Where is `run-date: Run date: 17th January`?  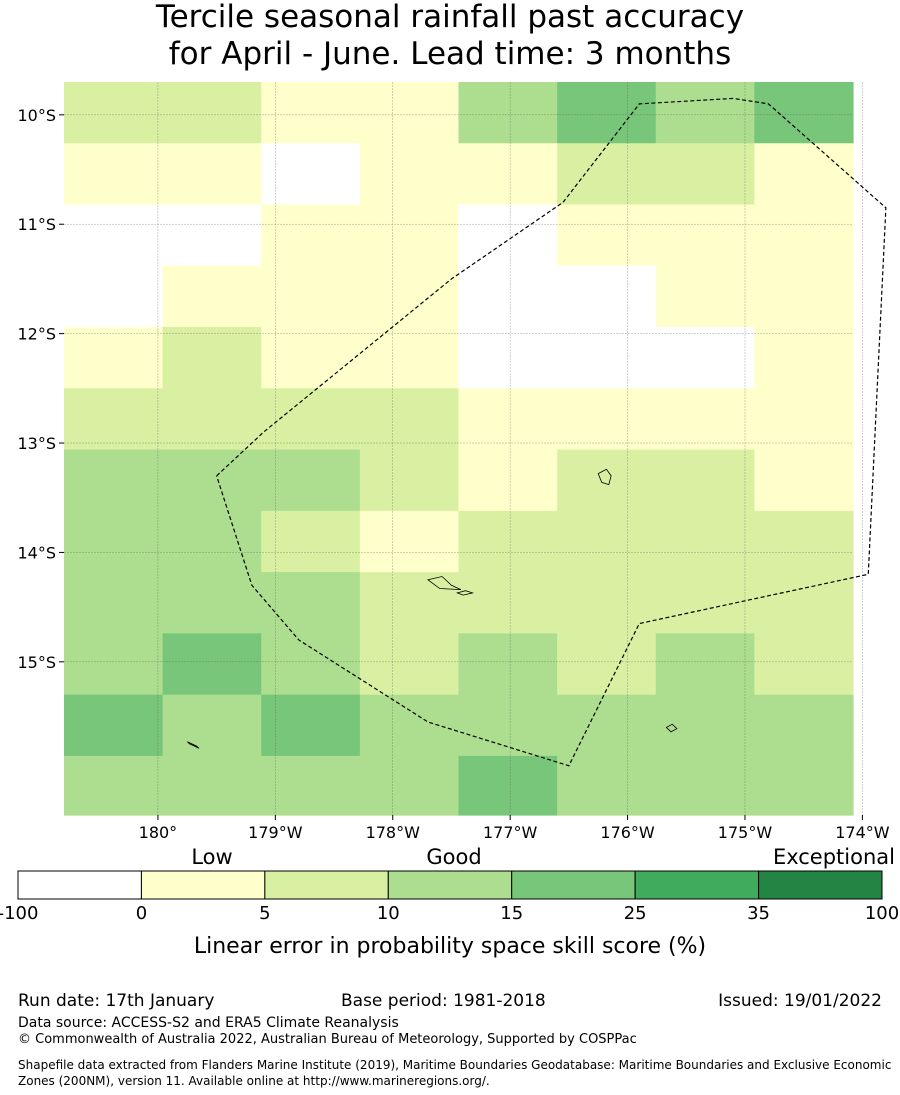 run-date: Run date: 17th January is located at coordinates (116, 1001).